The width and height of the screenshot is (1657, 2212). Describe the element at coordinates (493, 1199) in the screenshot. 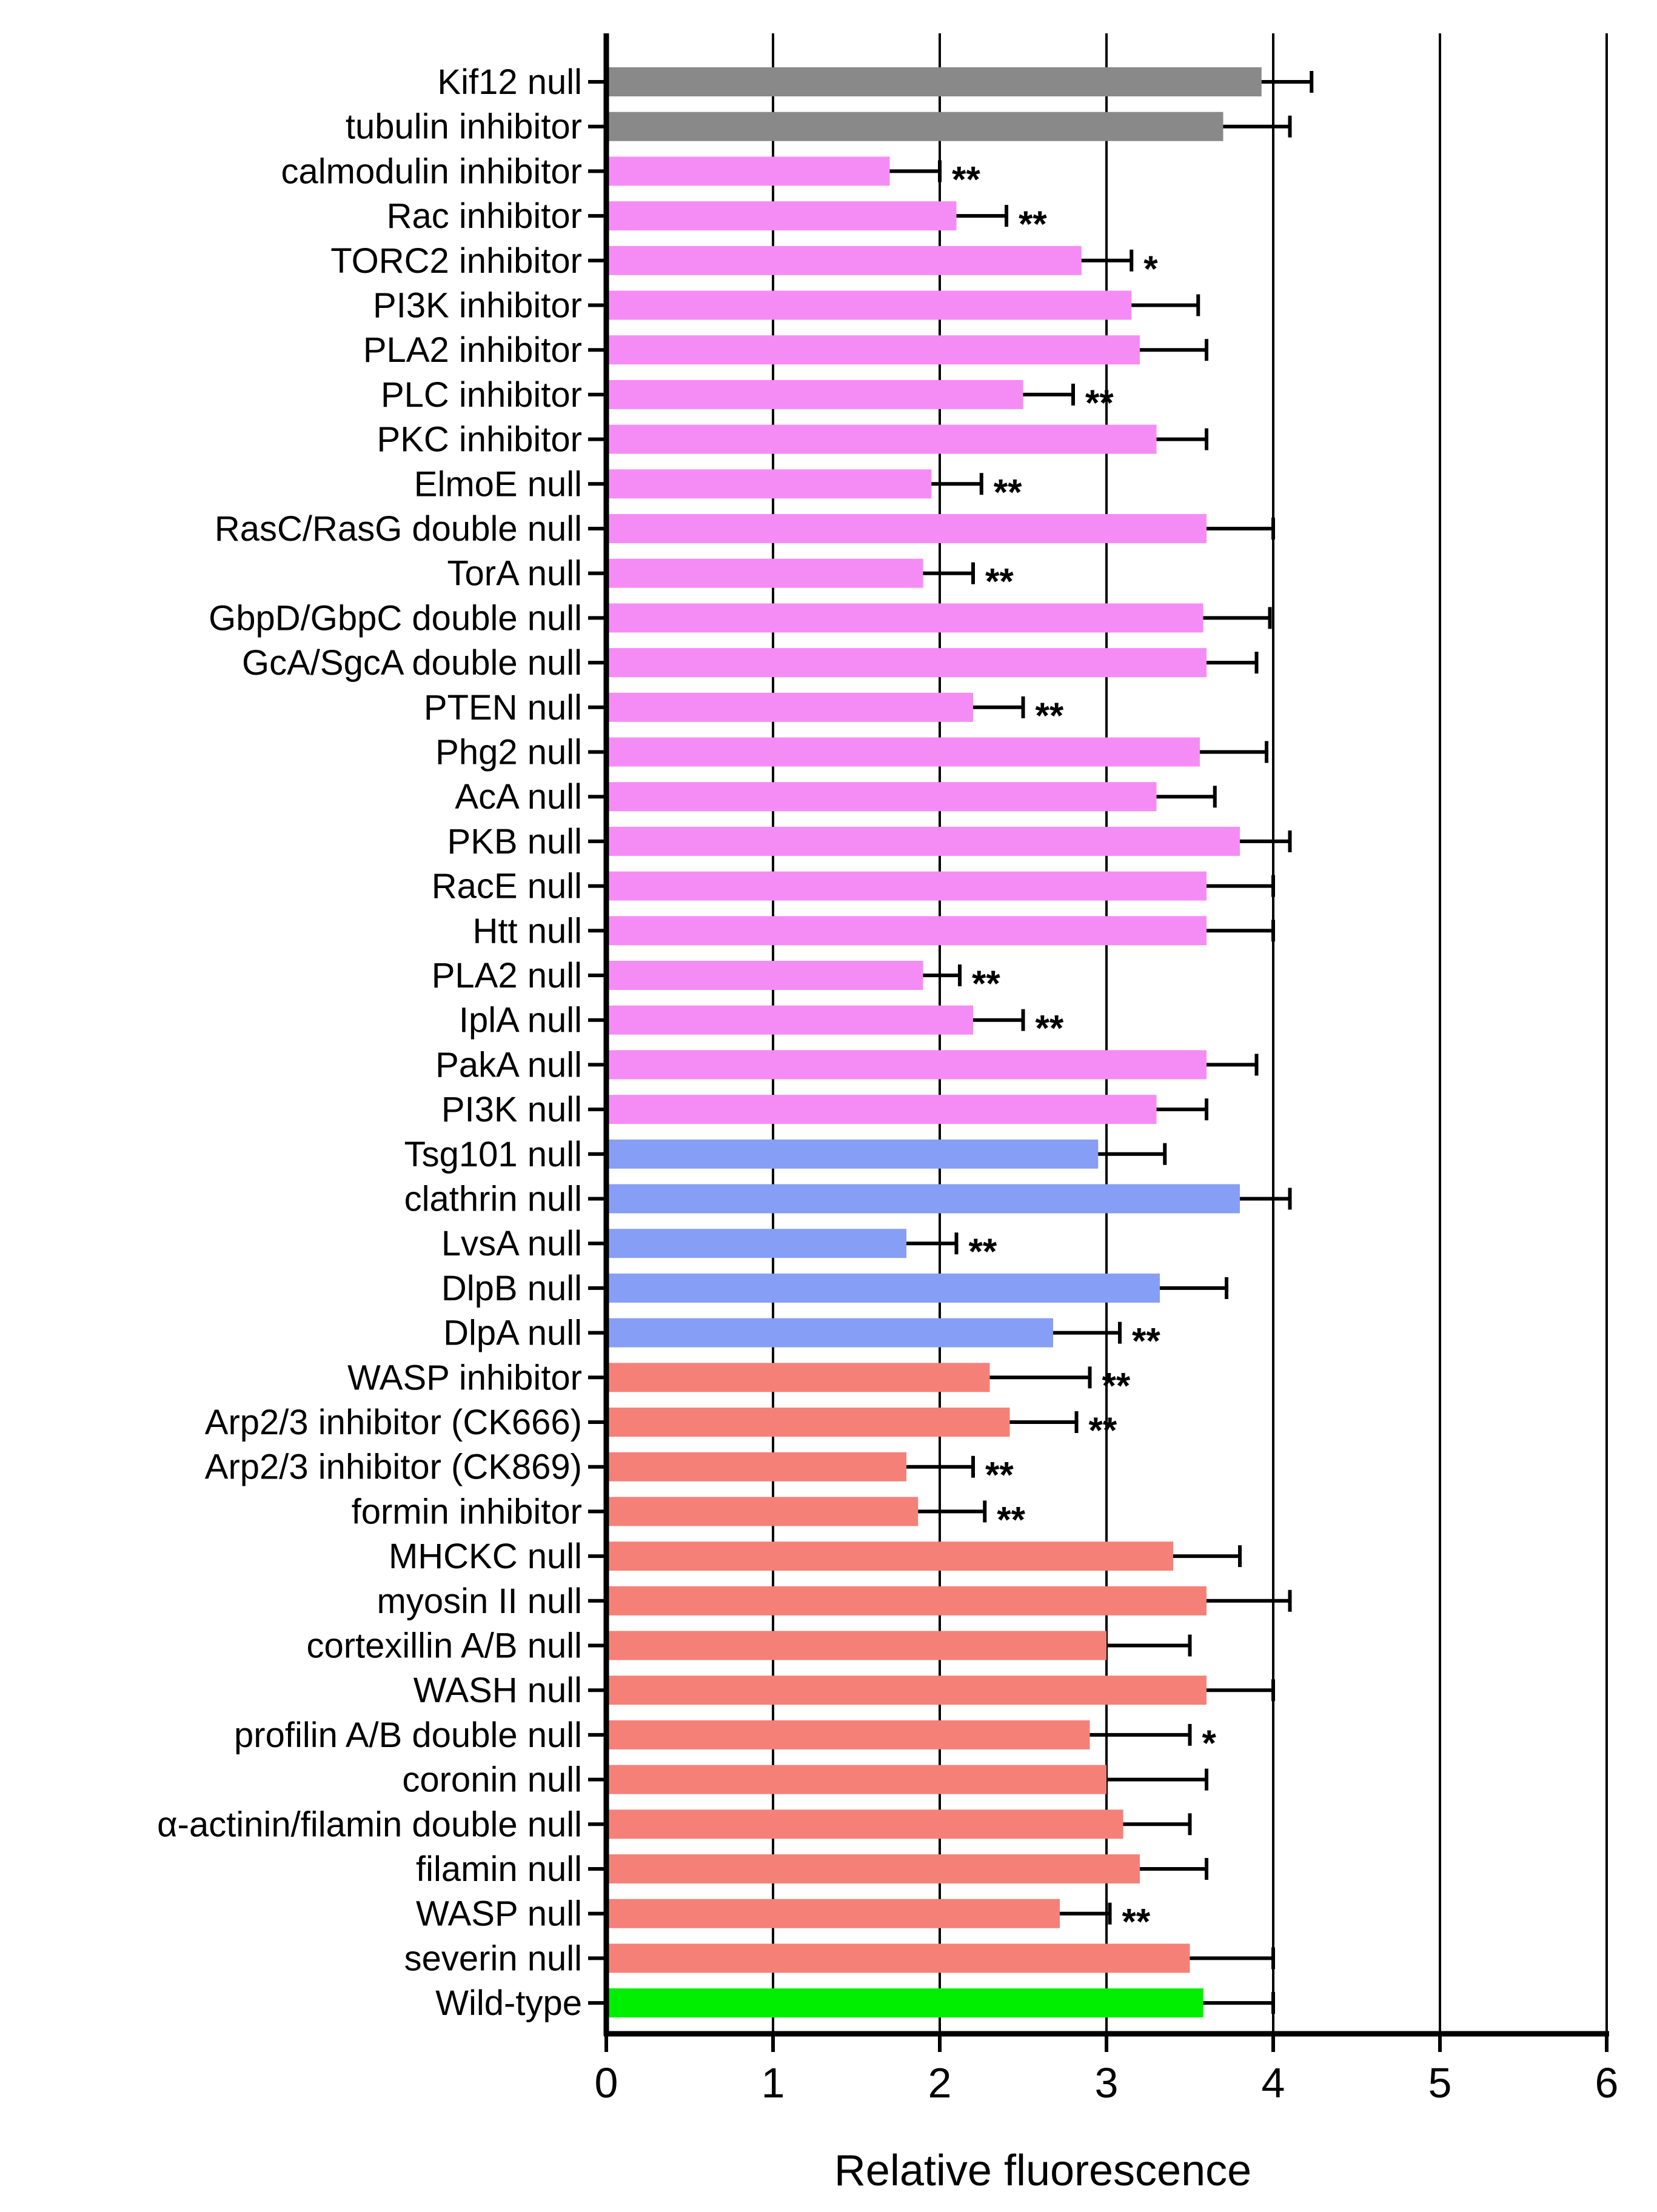

I see `category-label-26: clathrin null` at that location.